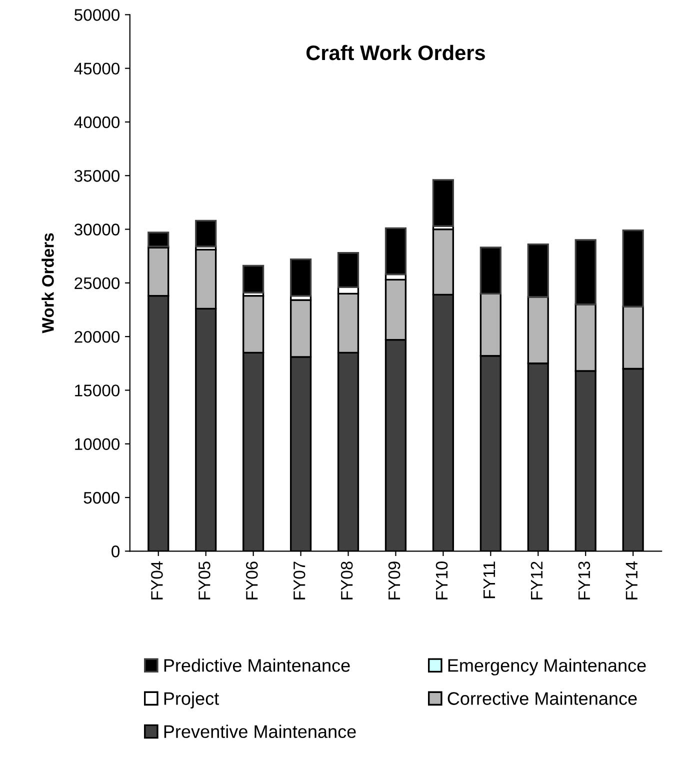 The image size is (673, 773). I want to click on x-tick-label: FY05, so click(204, 581).